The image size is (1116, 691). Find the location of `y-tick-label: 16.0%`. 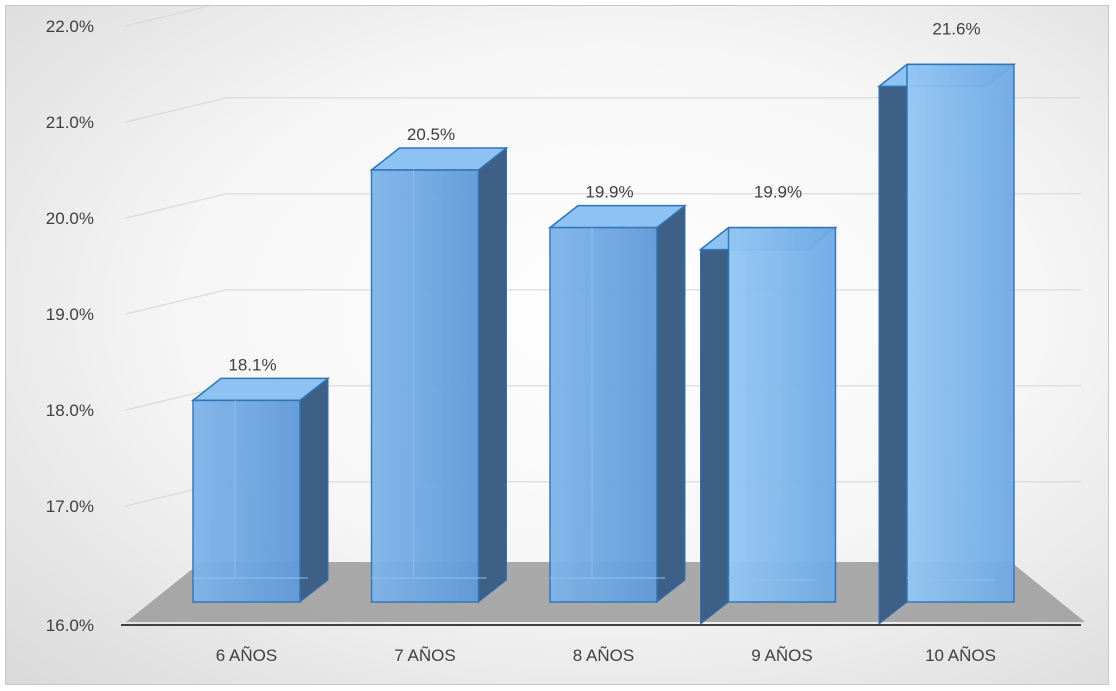

y-tick-label: 16.0% is located at coordinates (70, 625).